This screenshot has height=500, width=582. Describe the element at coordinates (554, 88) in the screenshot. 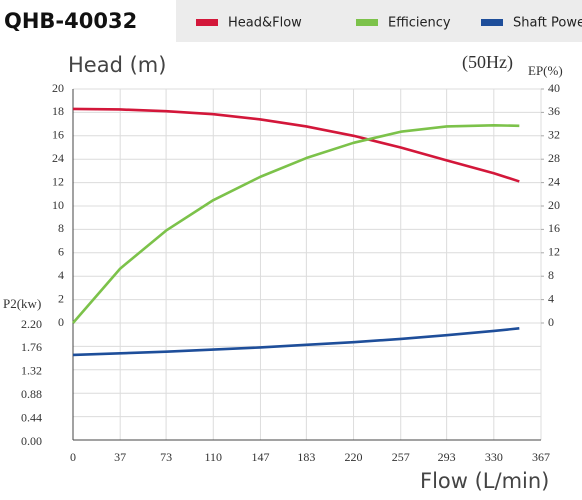

I see `y2-tick-label: 40` at that location.